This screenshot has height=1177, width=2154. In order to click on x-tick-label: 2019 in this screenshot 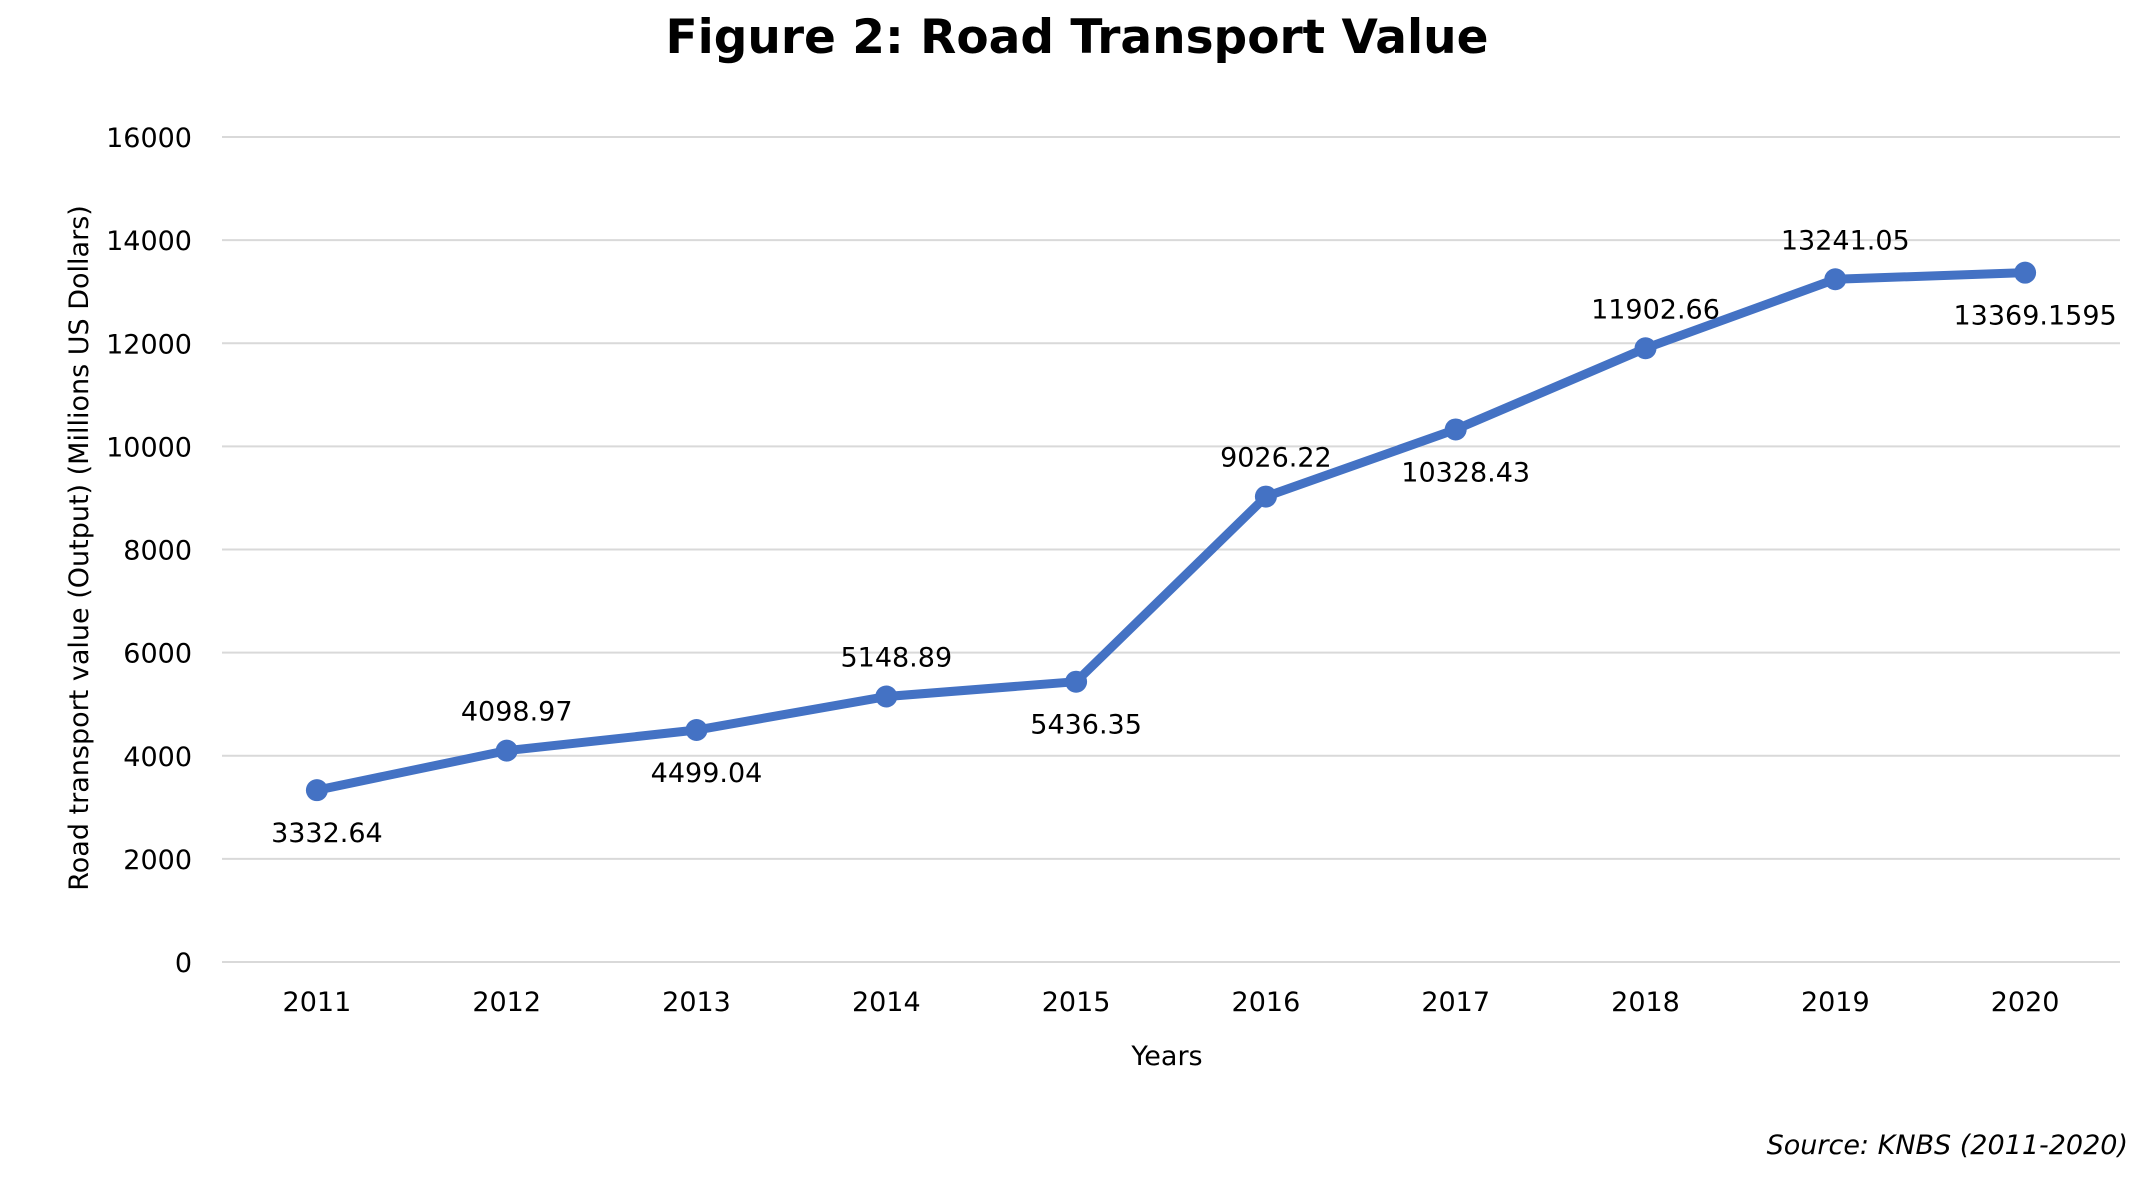, I will do `click(1835, 1002)`.